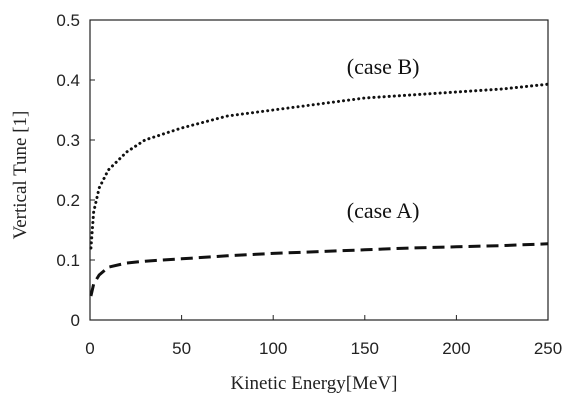 The height and width of the screenshot is (396, 566). Describe the element at coordinates (383, 66) in the screenshot. I see `annotation-label: (case B)` at that location.